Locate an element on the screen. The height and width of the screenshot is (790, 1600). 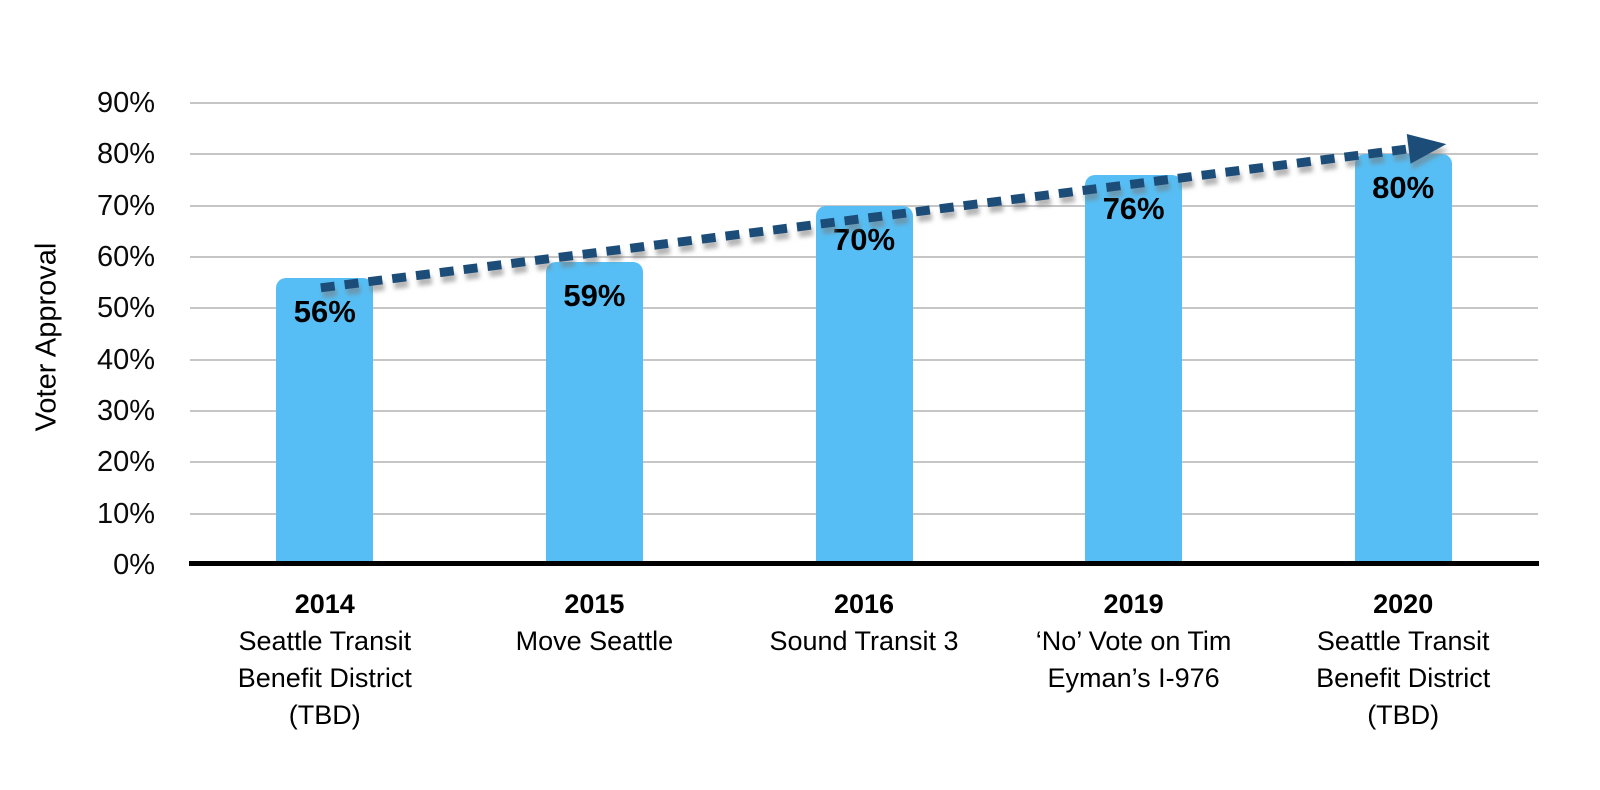
y-tick-label: 30% is located at coordinates (125, 411).